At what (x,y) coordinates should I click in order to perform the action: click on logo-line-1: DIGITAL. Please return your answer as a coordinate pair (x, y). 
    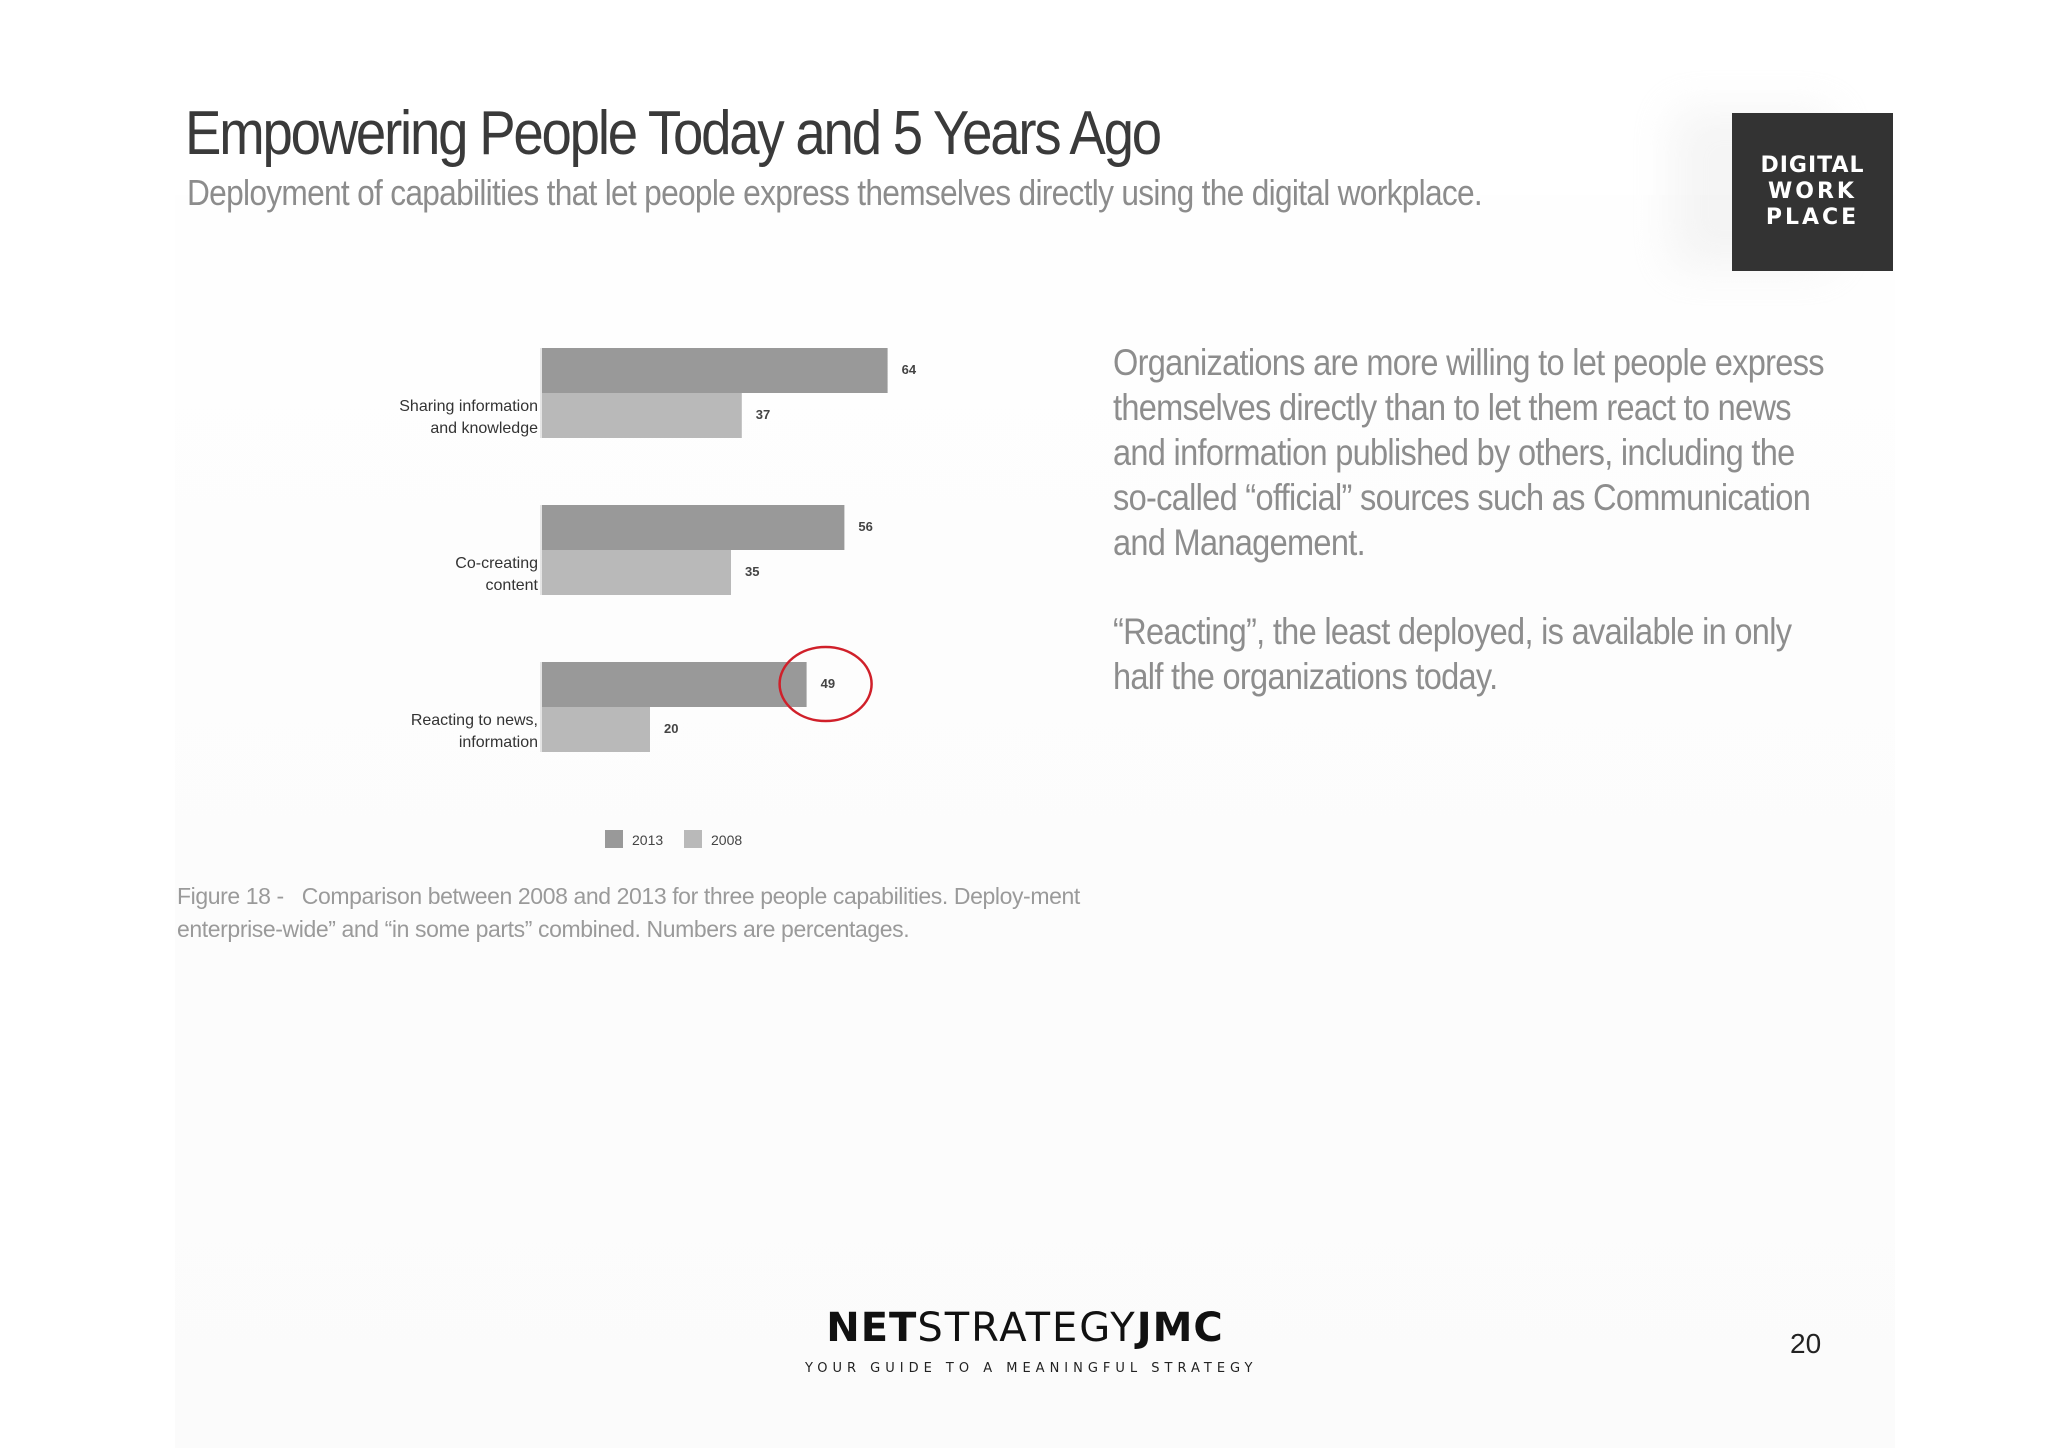
    Looking at the image, I should click on (1812, 165).